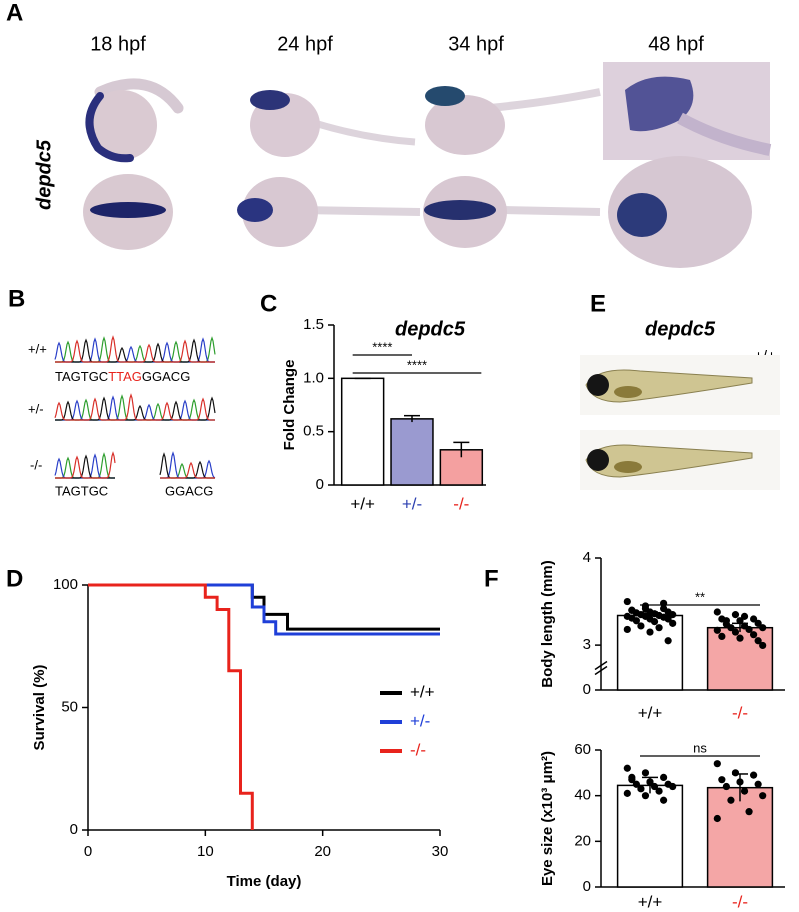  What do you see at coordinates (189, 490) in the screenshot?
I see `sequence: GGACG` at bounding box center [189, 490].